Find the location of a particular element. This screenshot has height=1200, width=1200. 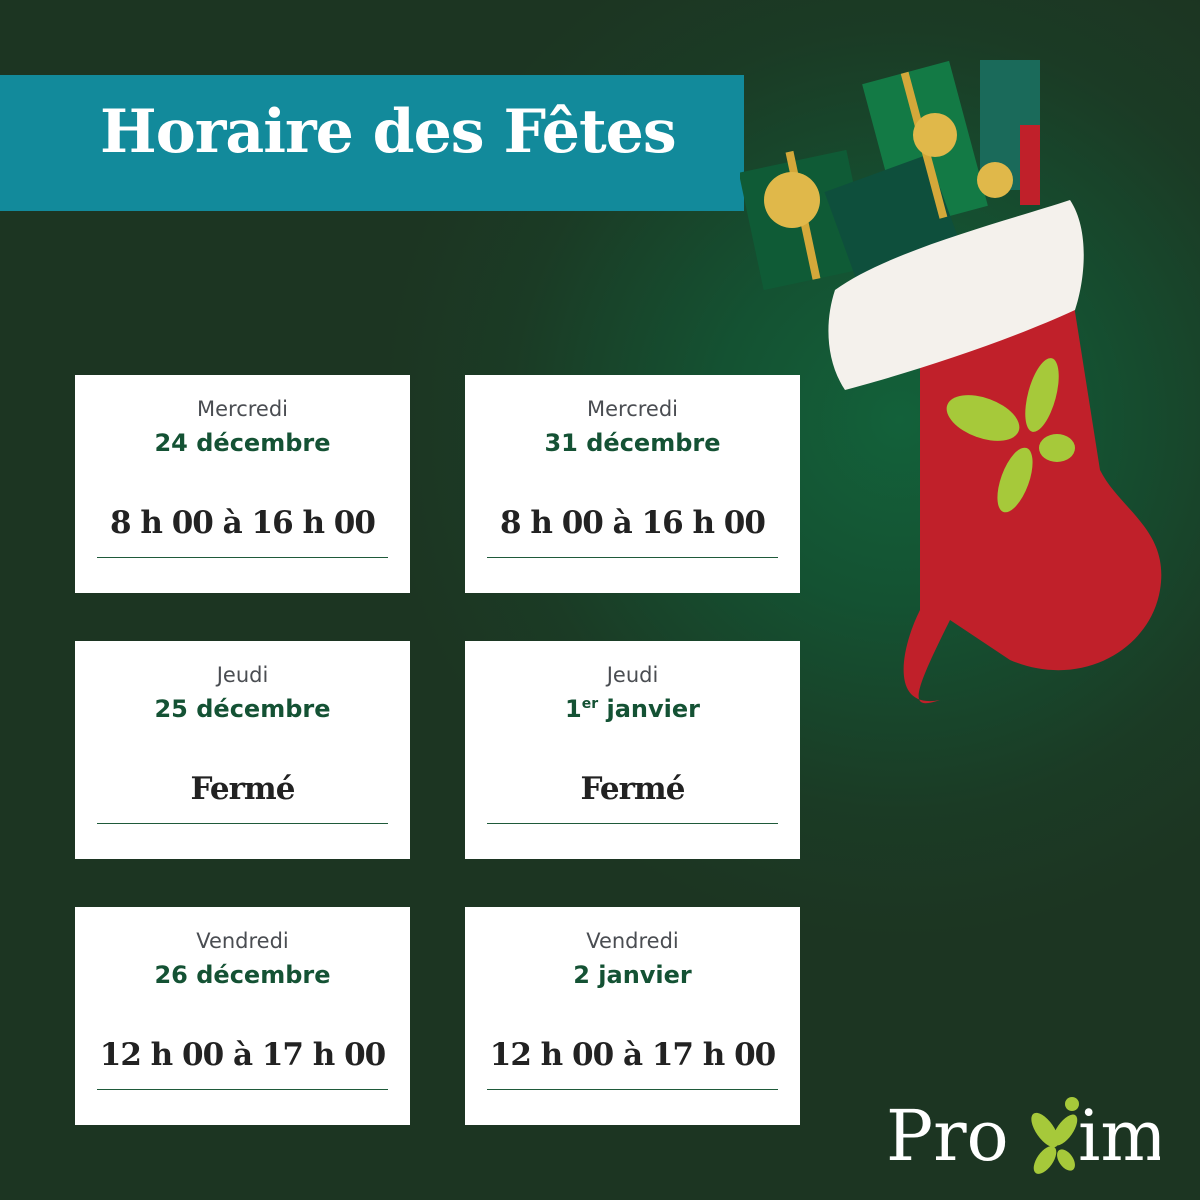

hours-card: Vendredi 2 janvier 12 h 00 à 17 h 00 is located at coordinates (632, 1016).